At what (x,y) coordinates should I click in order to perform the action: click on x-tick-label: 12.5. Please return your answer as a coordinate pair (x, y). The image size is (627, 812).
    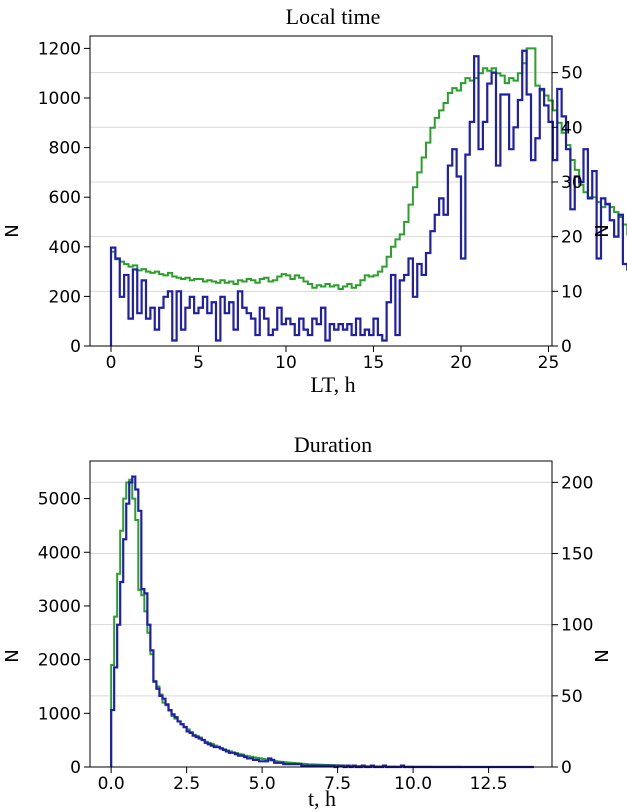
    Looking at the image, I should click on (489, 784).